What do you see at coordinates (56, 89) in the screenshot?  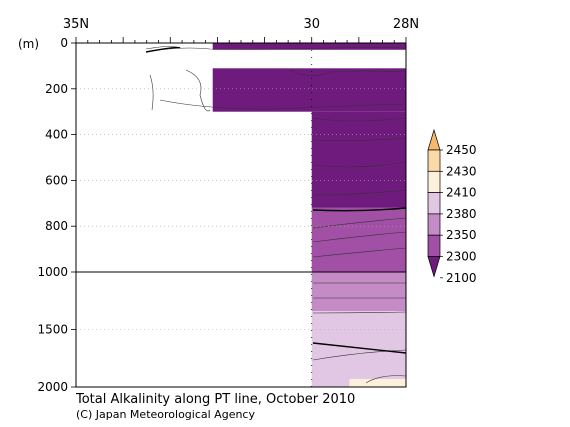 I see `y-tick-label: 200` at bounding box center [56, 89].